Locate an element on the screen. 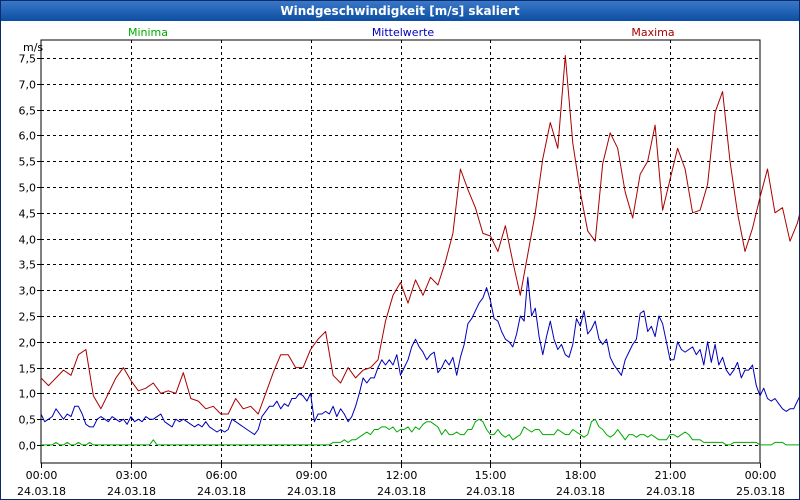 The image size is (800, 500). legend-maxima: Maxima is located at coordinates (652, 32).